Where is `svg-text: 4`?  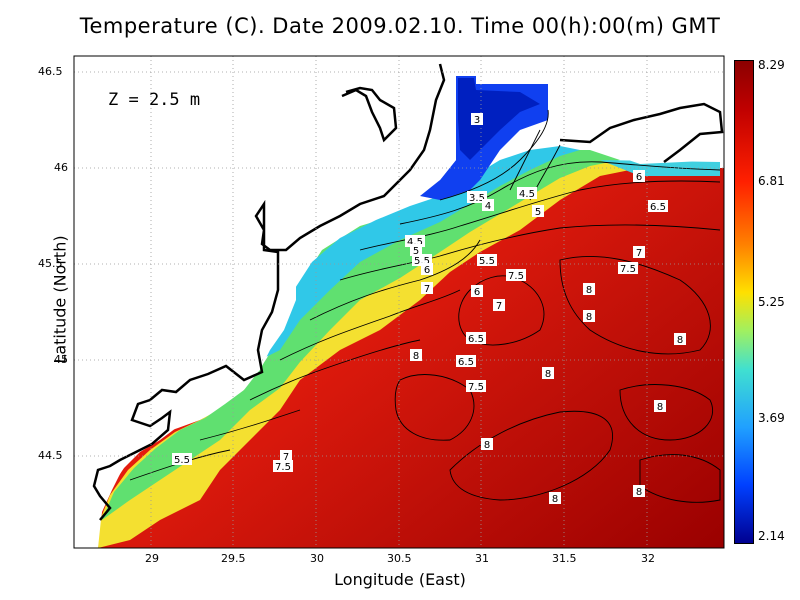 svg-text: 4 is located at coordinates (488, 206).